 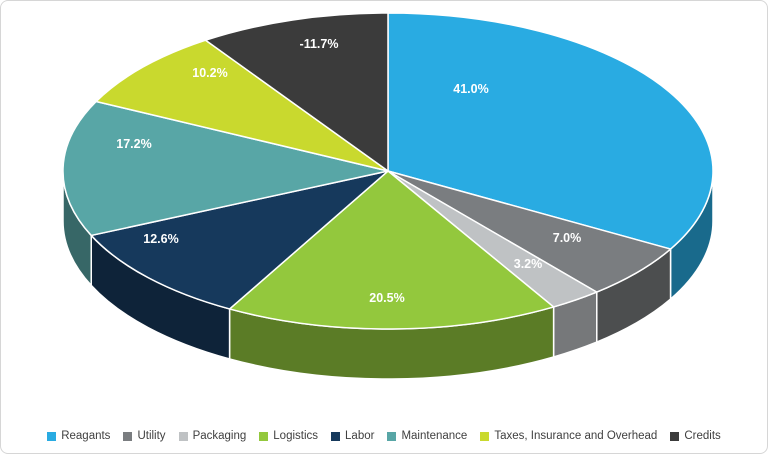 I want to click on data-label-utility: 7.0%, so click(x=567, y=238).